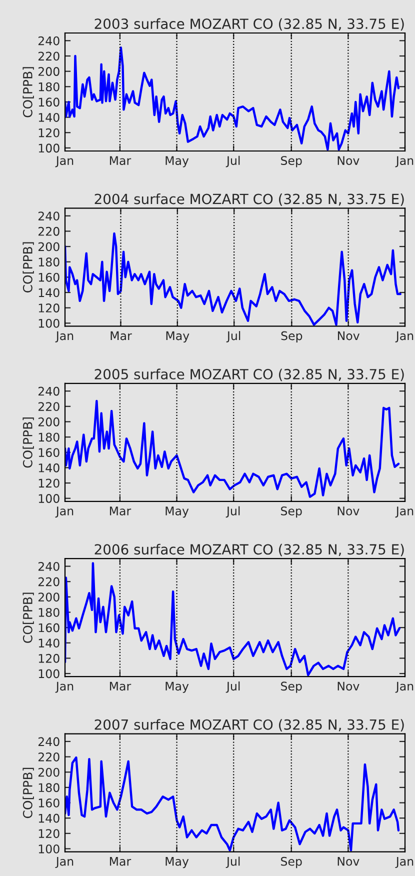 The height and width of the screenshot is (876, 415). Describe the element at coordinates (249, 199) in the screenshot. I see `chart-title: 2004 surface MOZART CO (32.85 N, 33.75 E)` at that location.